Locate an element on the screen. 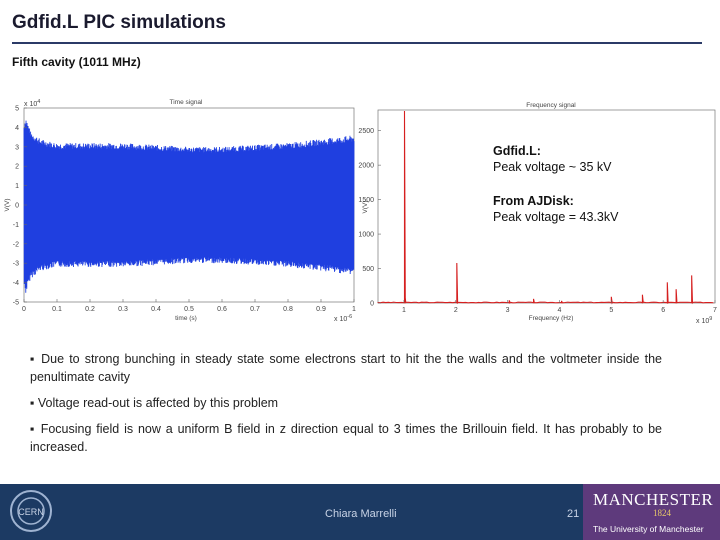 This screenshot has height=540, width=720. ajdisk-value: Peak voltage = 43.3kV is located at coordinates (556, 217).